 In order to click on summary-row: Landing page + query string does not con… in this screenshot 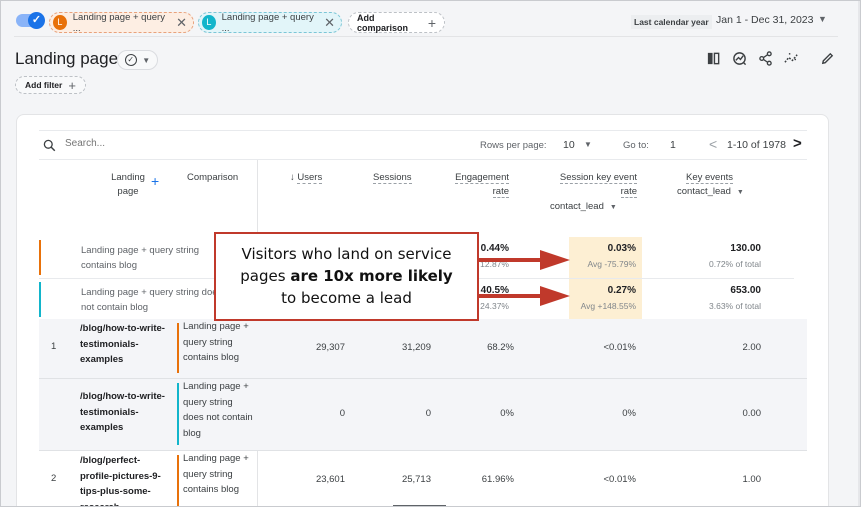, I will do `click(416, 300)`.